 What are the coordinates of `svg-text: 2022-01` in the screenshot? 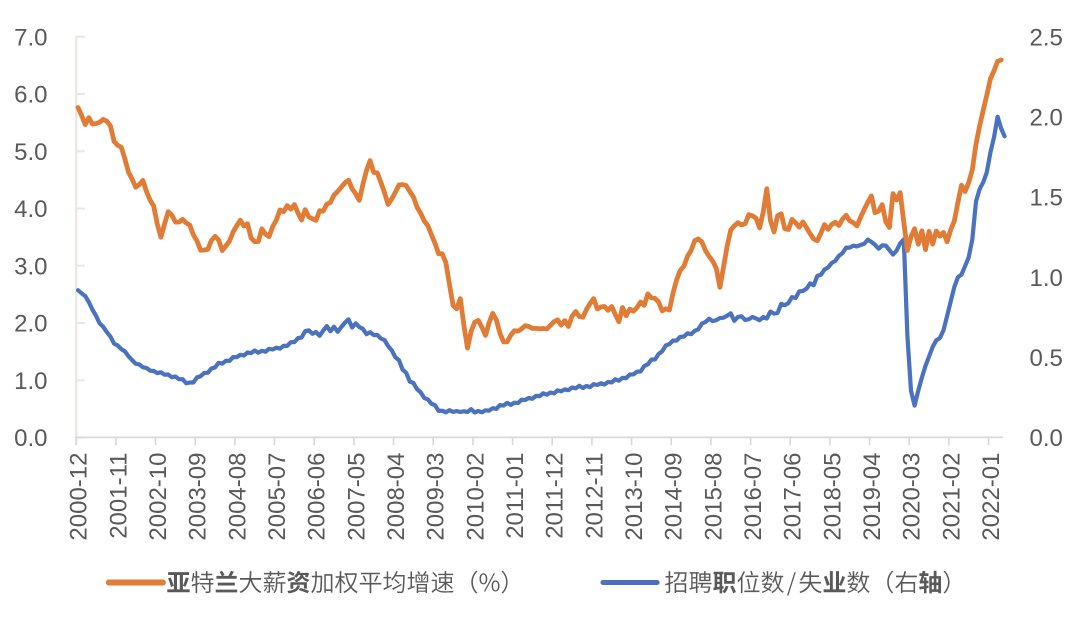 It's located at (991, 497).